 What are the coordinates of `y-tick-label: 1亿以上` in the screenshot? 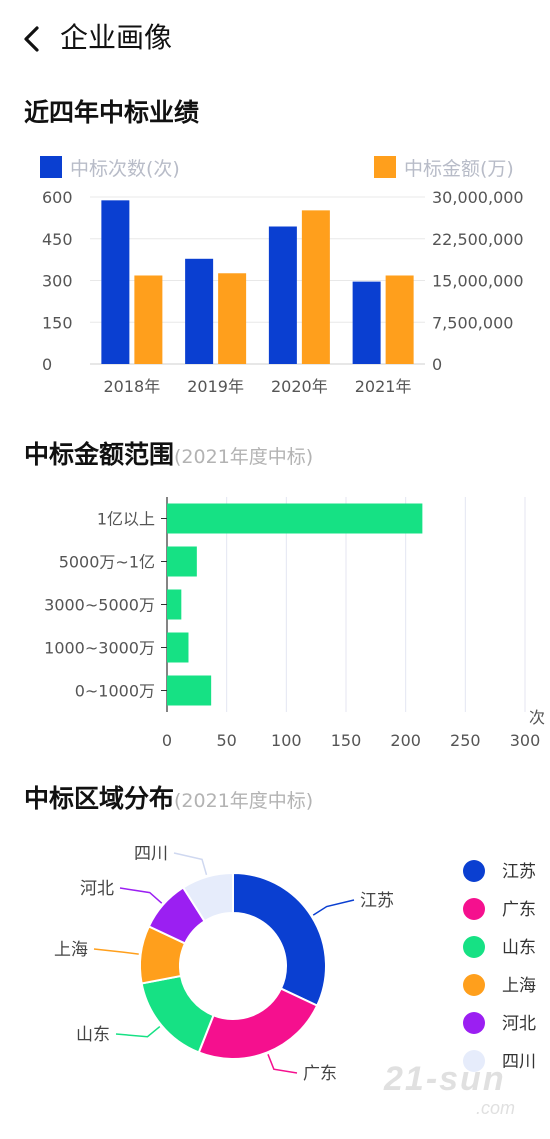 It's located at (126, 519).